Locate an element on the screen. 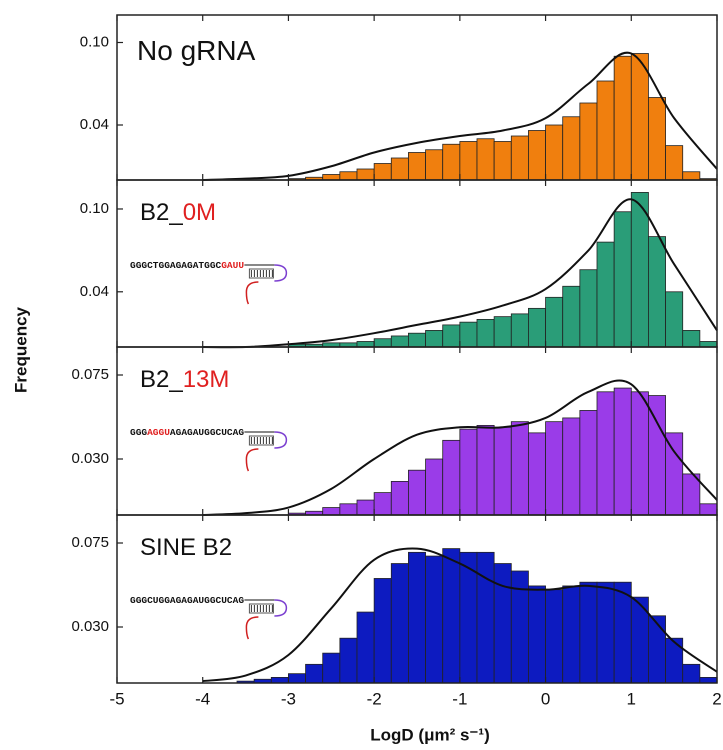 The width and height of the screenshot is (723, 750). sequence-part: GGGCTGGAGAGATGGC is located at coordinates (176, 265).